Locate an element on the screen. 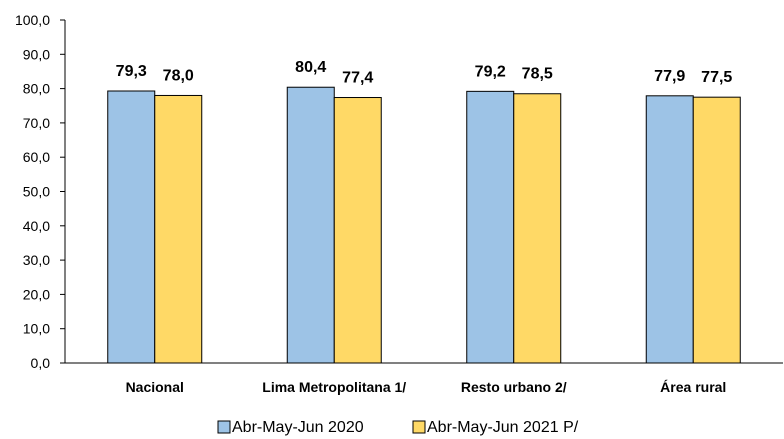 The height and width of the screenshot is (439, 784). y-tick-label: 70,0 is located at coordinates (36, 123).